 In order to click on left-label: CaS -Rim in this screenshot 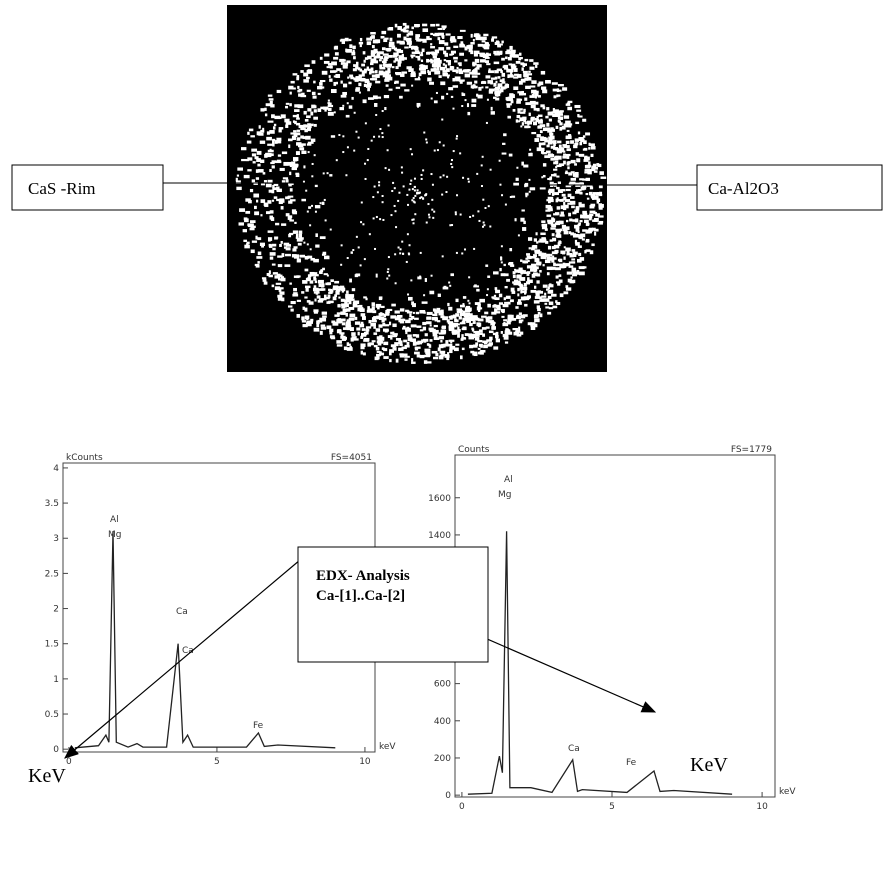, I will do `click(62, 188)`.